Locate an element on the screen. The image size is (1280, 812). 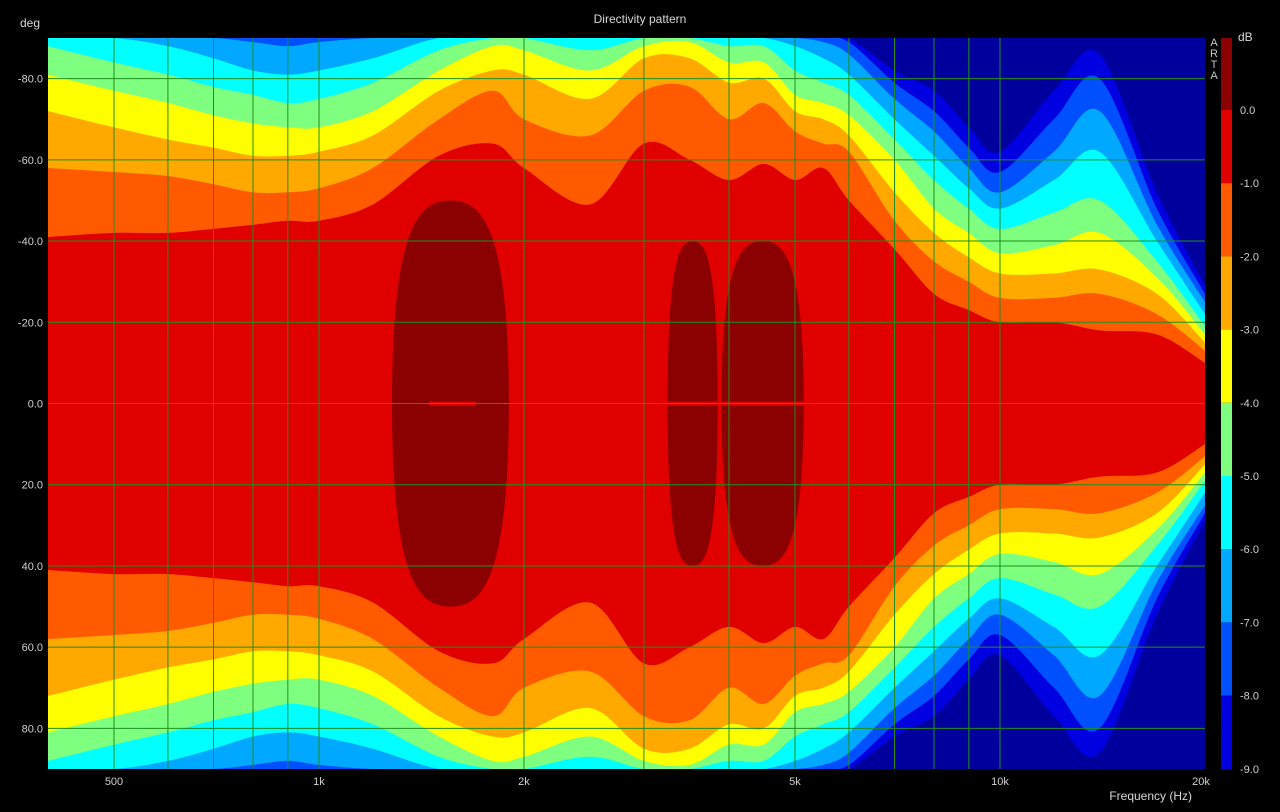
x-tick-label: 5k is located at coordinates (795, 782).